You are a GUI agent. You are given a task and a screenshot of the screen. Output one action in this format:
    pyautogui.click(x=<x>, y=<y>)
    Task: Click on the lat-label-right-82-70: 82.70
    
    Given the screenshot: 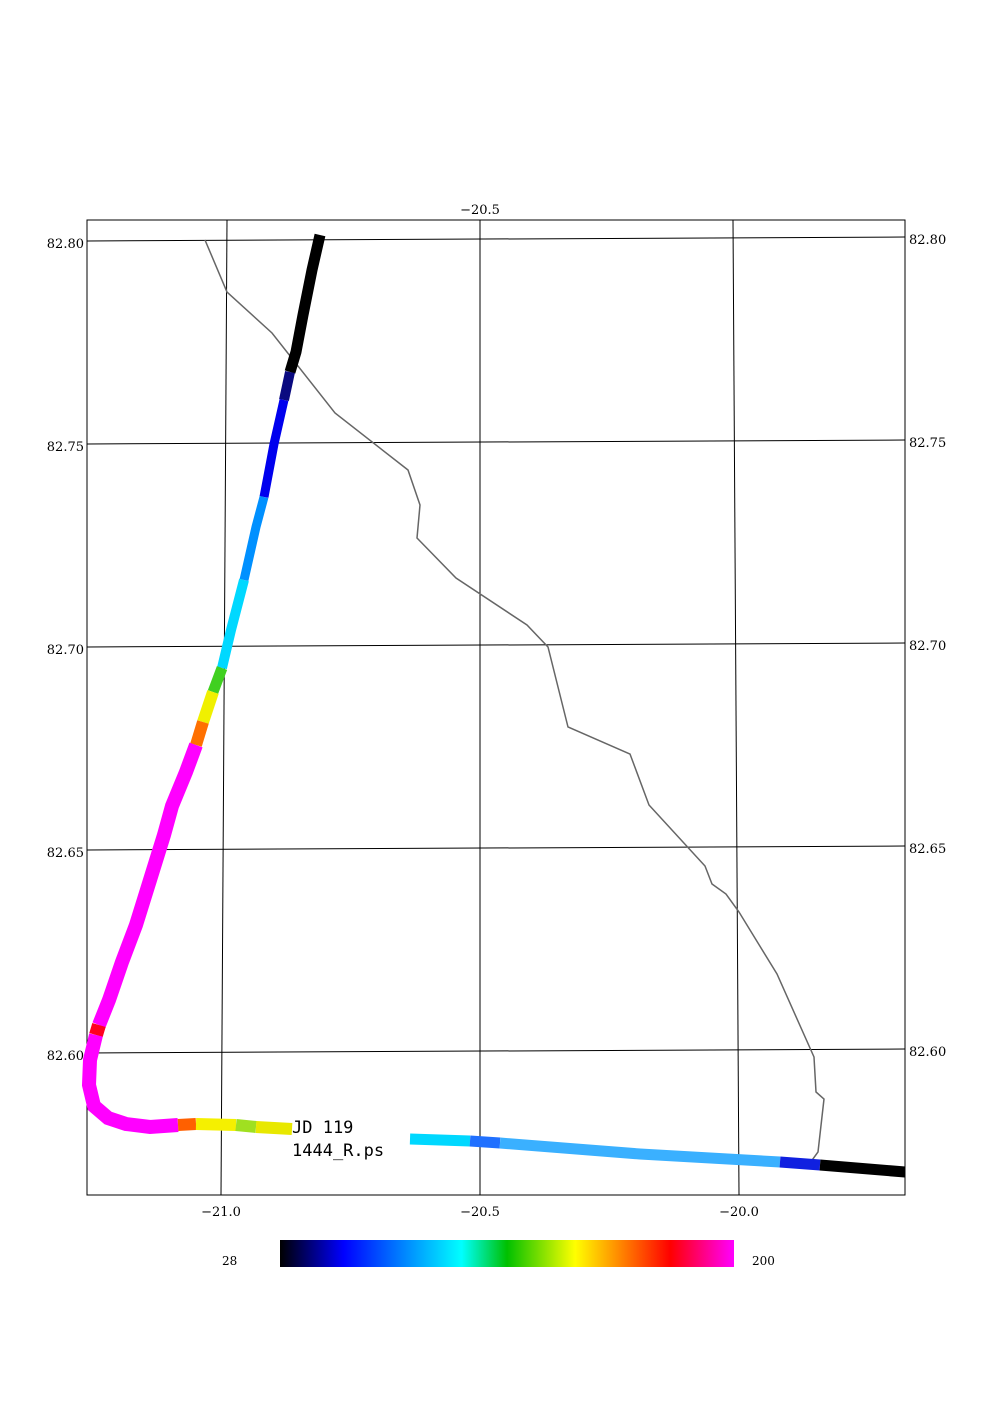 What is the action you would take?
    pyautogui.click(x=927, y=646)
    